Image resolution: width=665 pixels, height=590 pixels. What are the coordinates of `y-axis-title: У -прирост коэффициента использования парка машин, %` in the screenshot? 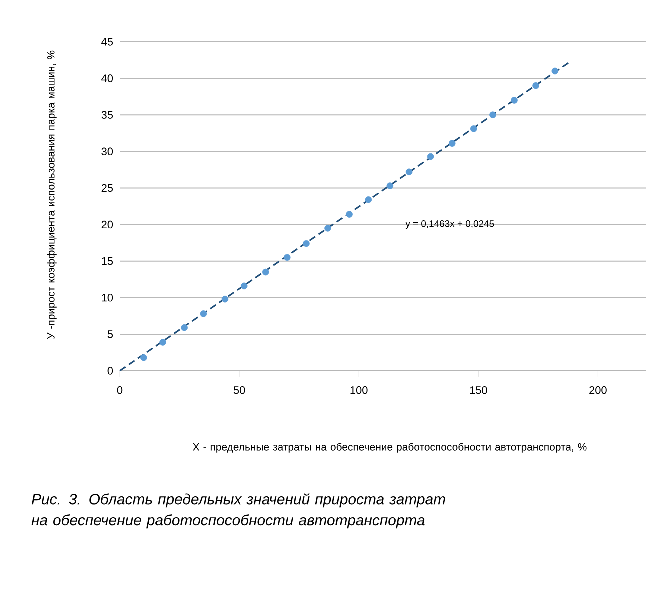 It's located at (52, 195).